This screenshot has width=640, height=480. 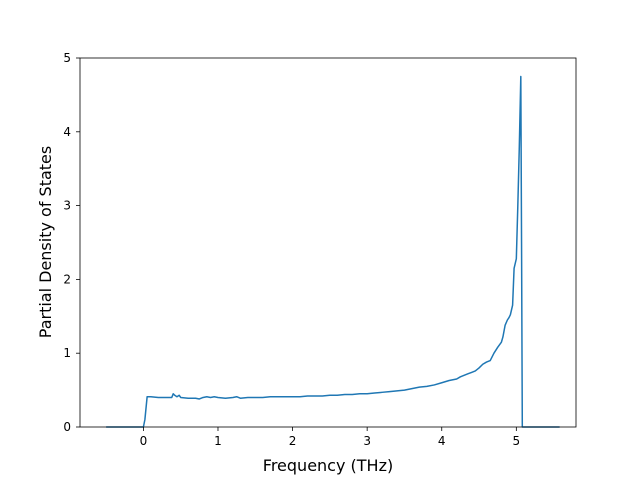 What do you see at coordinates (67, 427) in the screenshot?
I see `y-tick-label: 0` at bounding box center [67, 427].